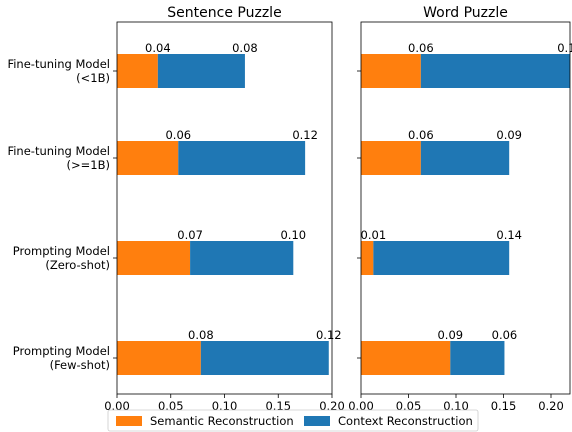 The image size is (572, 432). Describe the element at coordinates (178, 135) in the screenshot. I see `sentence-data-label-semantic-1: 0.06` at that location.